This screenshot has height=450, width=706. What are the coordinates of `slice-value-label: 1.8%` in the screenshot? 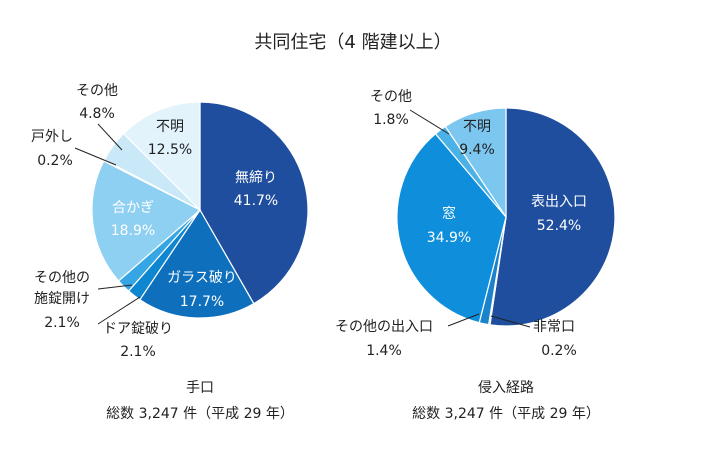 It's located at (391, 120).